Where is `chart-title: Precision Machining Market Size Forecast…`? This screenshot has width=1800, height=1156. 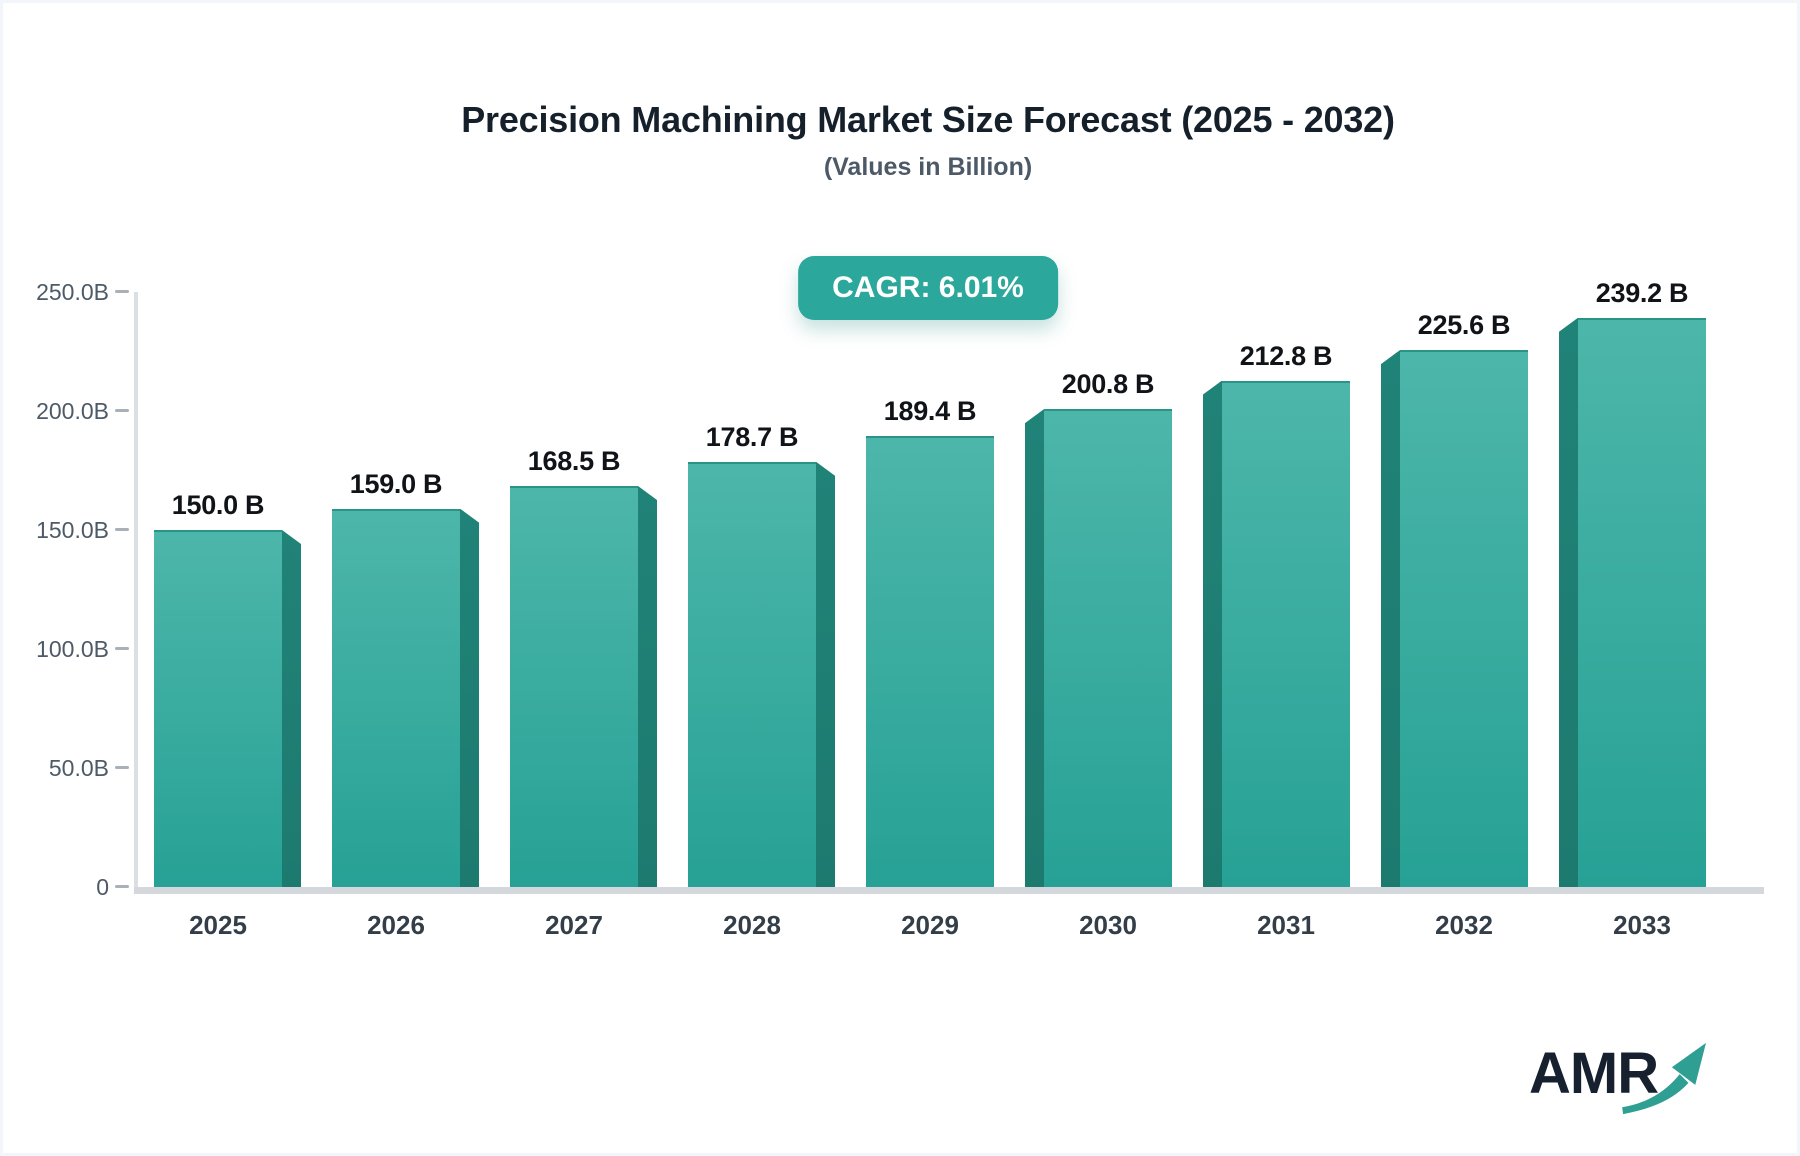 chart-title: Precision Machining Market Size Forecast… is located at coordinates (928, 119).